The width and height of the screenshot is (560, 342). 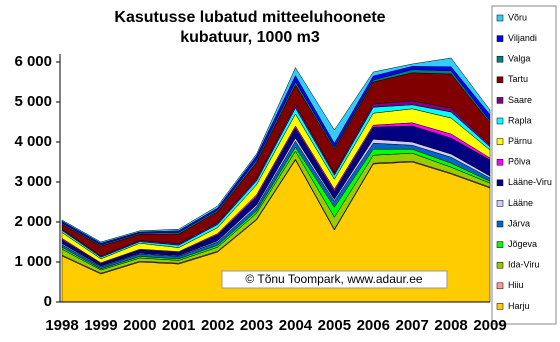 I want to click on legend-label: Võru, so click(x=517, y=17).